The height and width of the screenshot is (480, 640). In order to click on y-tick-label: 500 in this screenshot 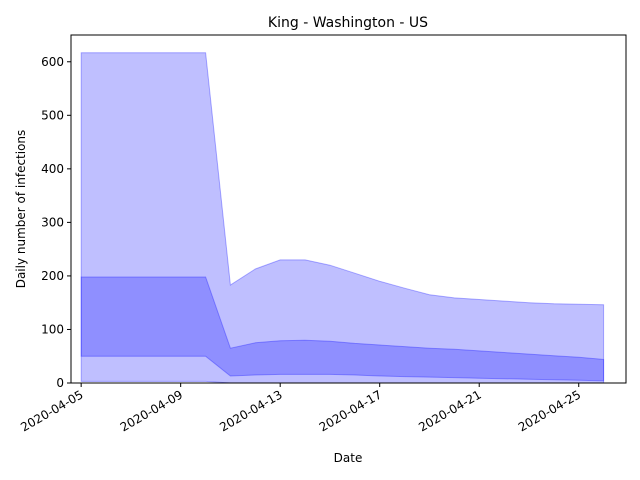, I will do `click(52, 115)`.